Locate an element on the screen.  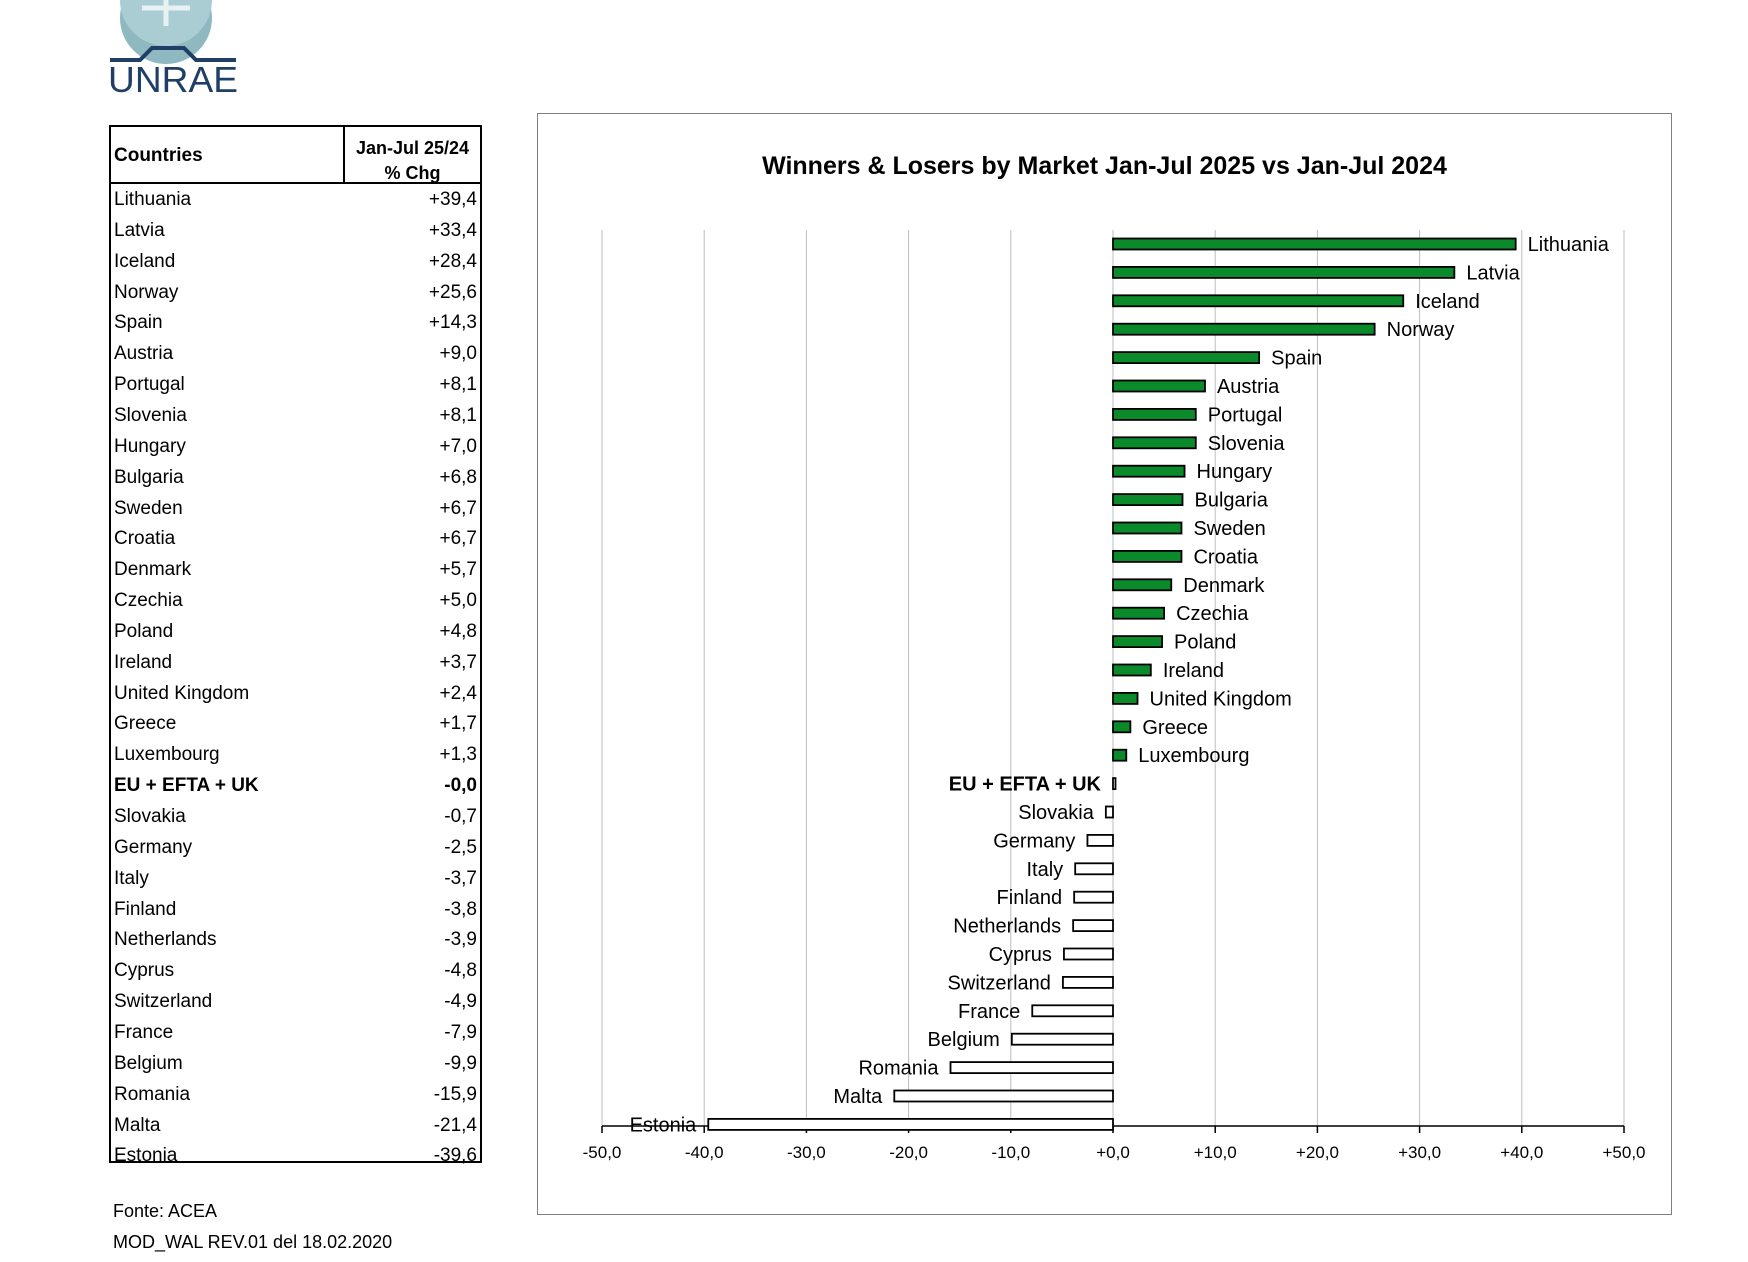
country-name: France is located at coordinates (144, 1032).